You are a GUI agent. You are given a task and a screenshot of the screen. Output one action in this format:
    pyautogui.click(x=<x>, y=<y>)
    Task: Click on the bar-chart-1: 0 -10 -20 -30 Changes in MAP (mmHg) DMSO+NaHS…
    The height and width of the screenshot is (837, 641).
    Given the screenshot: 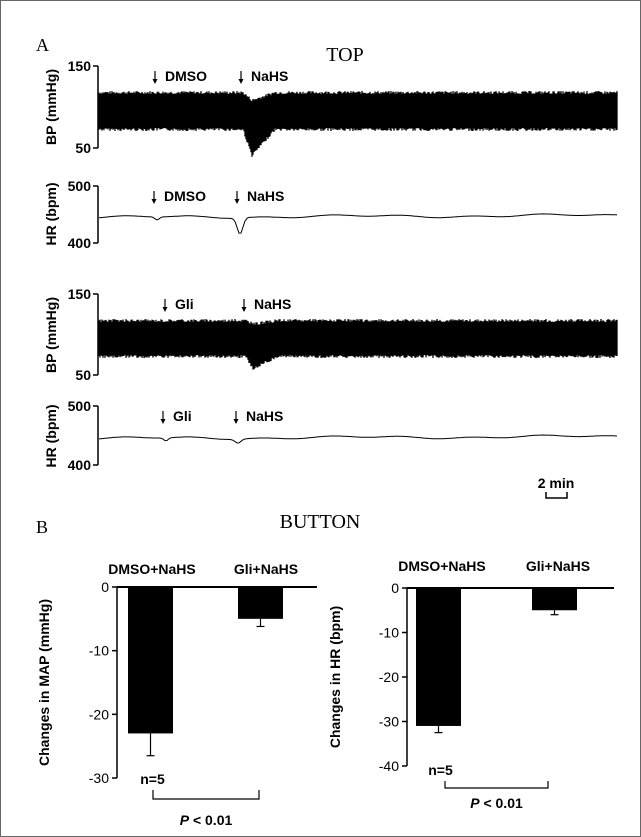 What is the action you would take?
    pyautogui.click(x=176, y=694)
    